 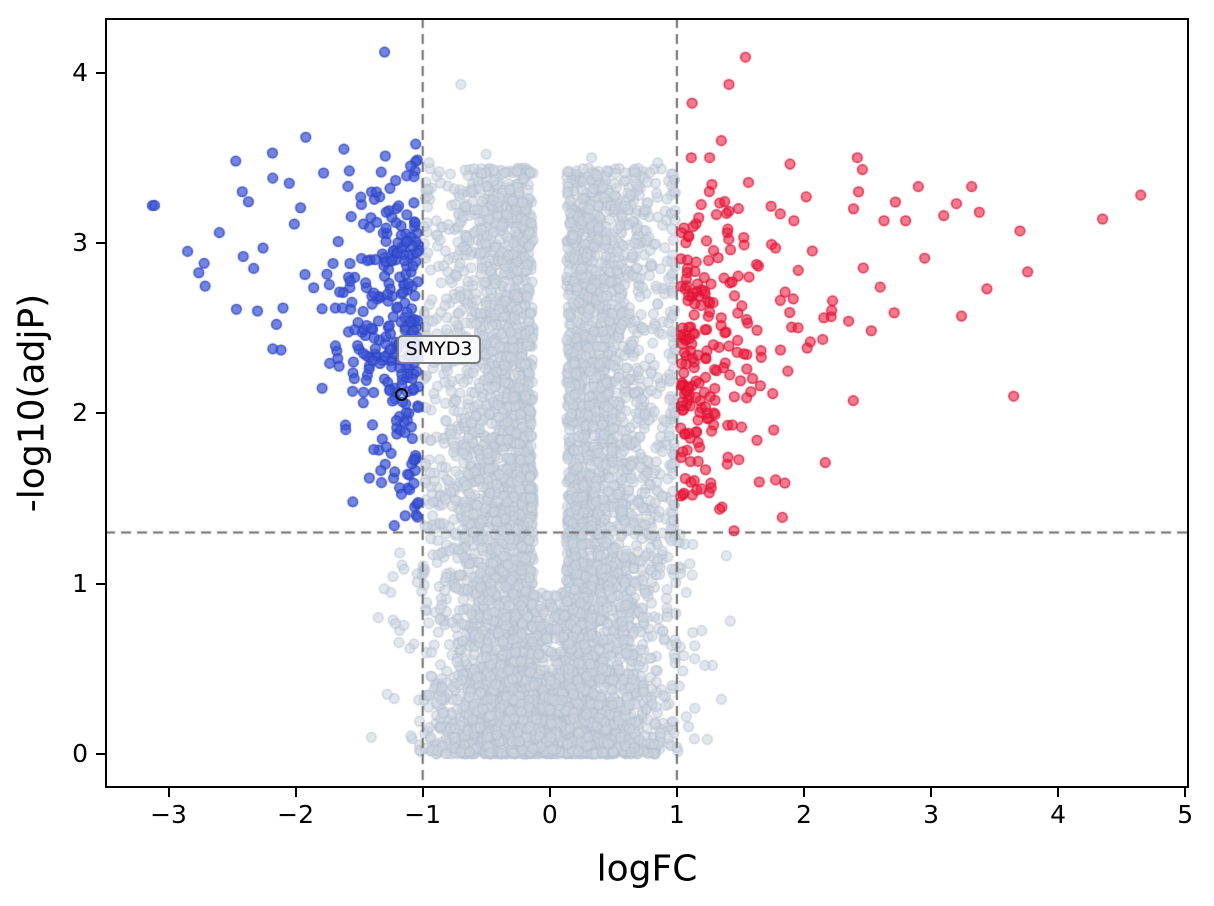 What do you see at coordinates (1185, 814) in the screenshot?
I see `x-tick-label: 5` at bounding box center [1185, 814].